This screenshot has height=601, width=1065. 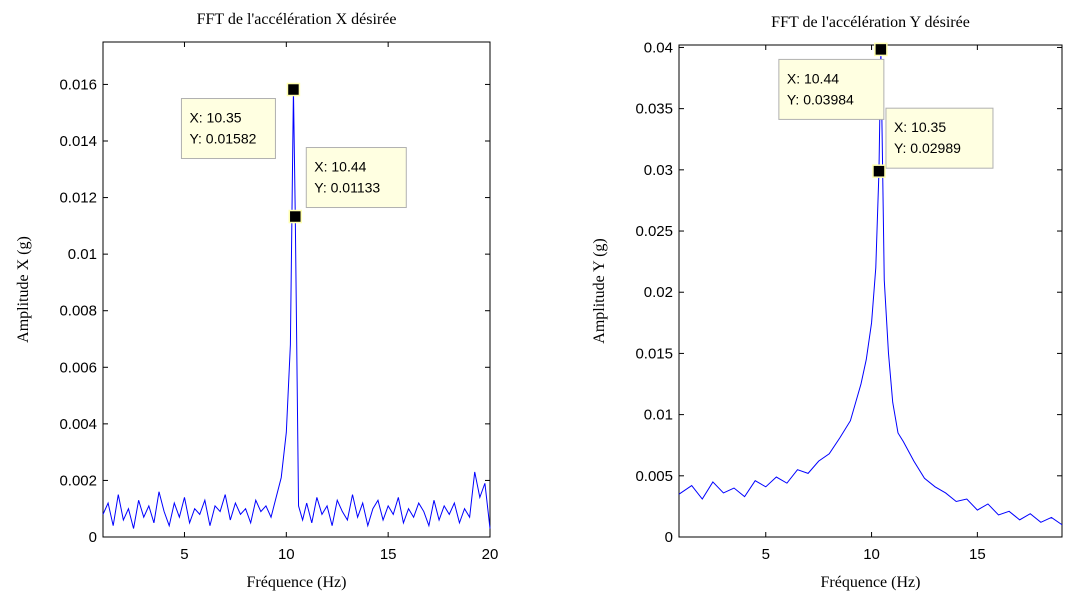 What do you see at coordinates (78, 367) in the screenshot?
I see `y-tick-label: 0.006` at bounding box center [78, 367].